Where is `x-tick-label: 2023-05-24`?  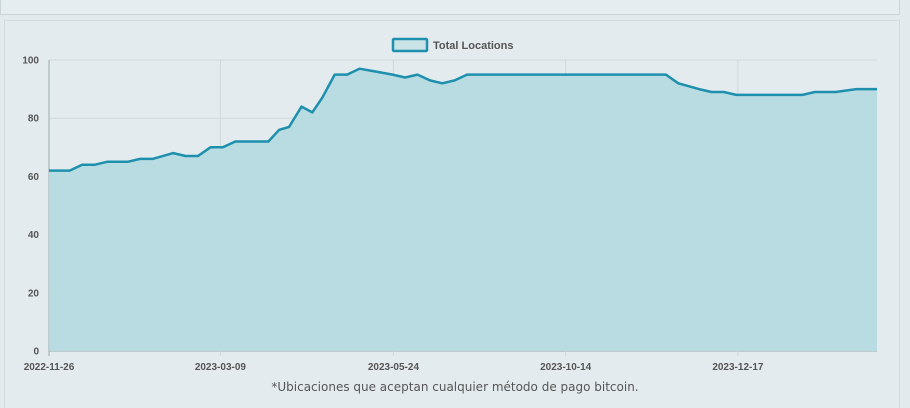
x-tick-label: 2023-05-24 is located at coordinates (394, 367).